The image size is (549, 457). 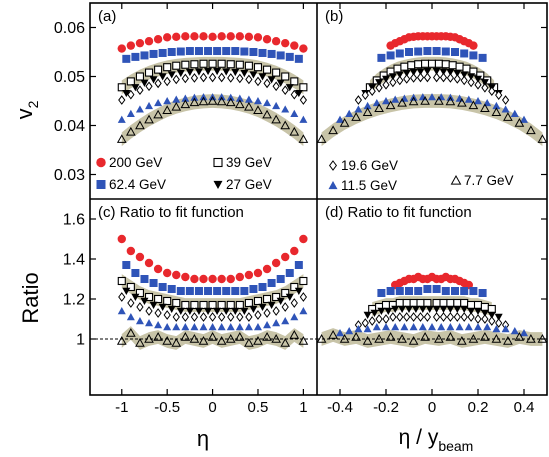 I want to click on panel-d, so click(x=432, y=310).